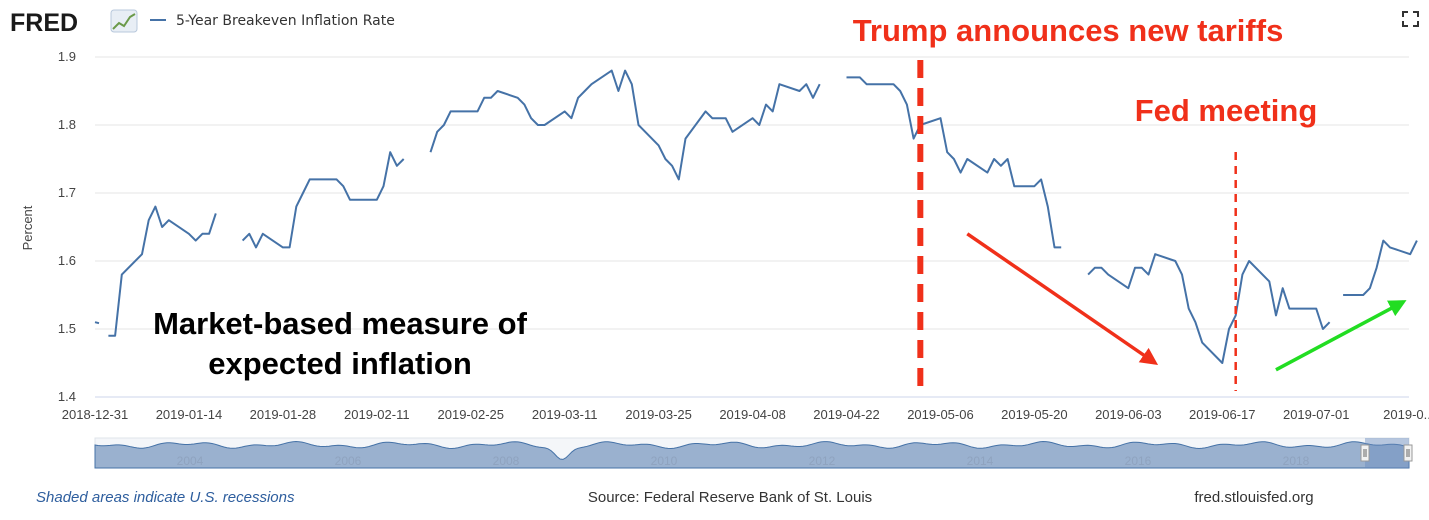 The image size is (1429, 520). I want to click on navigator-right-handle, so click(1408, 453).